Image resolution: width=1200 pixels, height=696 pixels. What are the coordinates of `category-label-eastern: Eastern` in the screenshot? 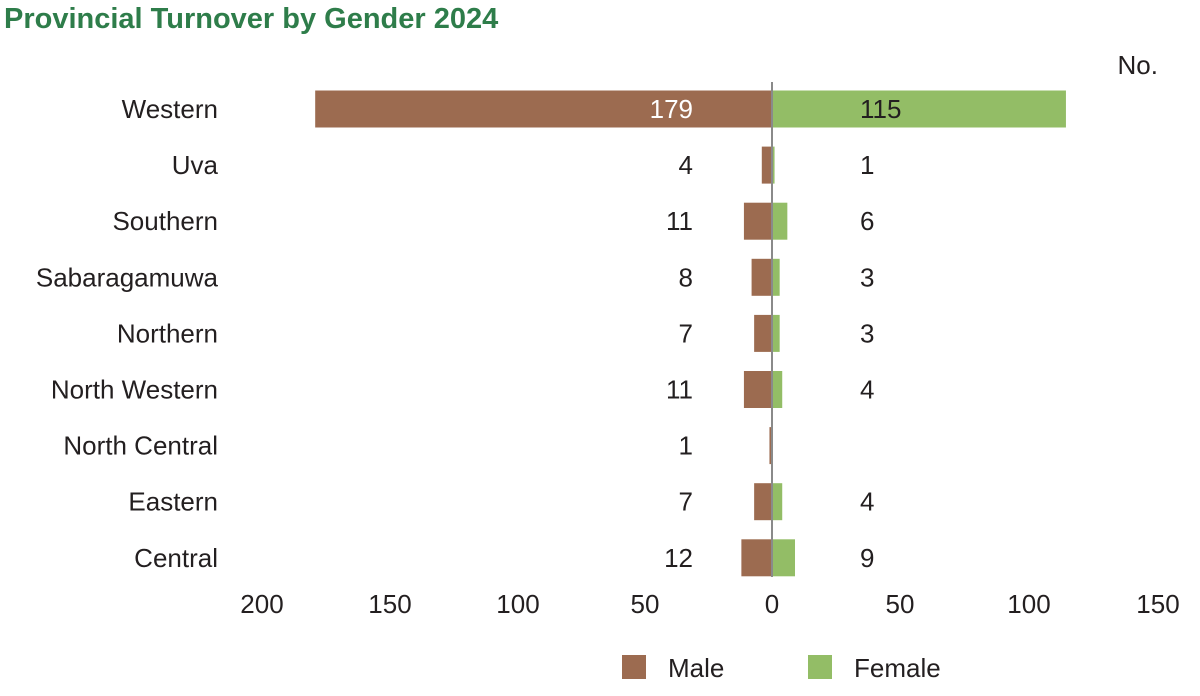 It's located at (173, 502).